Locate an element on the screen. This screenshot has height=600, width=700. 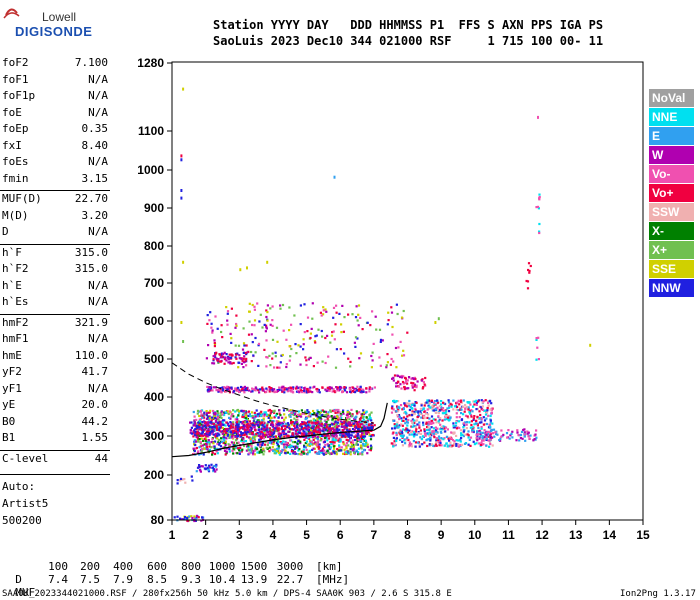
parameter-row-fof1: foF1 N/A is located at coordinates (55, 80).